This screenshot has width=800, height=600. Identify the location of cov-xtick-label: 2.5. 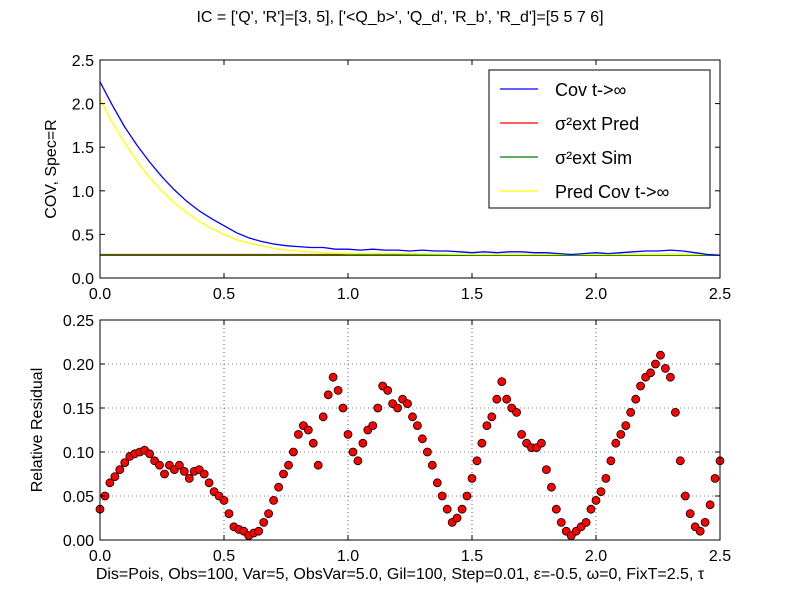
(720, 294).